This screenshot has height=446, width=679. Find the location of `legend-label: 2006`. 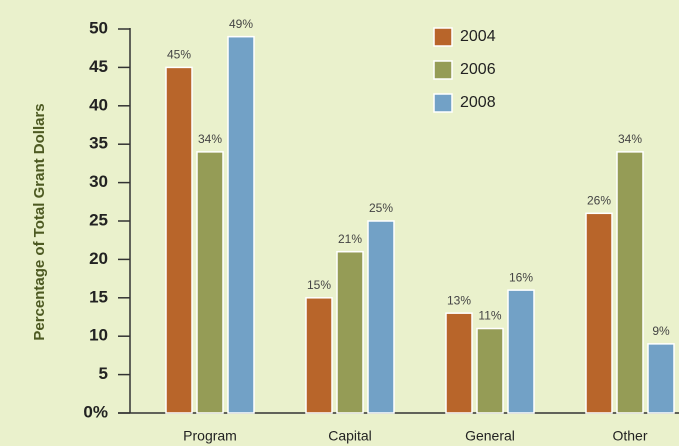

legend-label: 2006 is located at coordinates (478, 69).